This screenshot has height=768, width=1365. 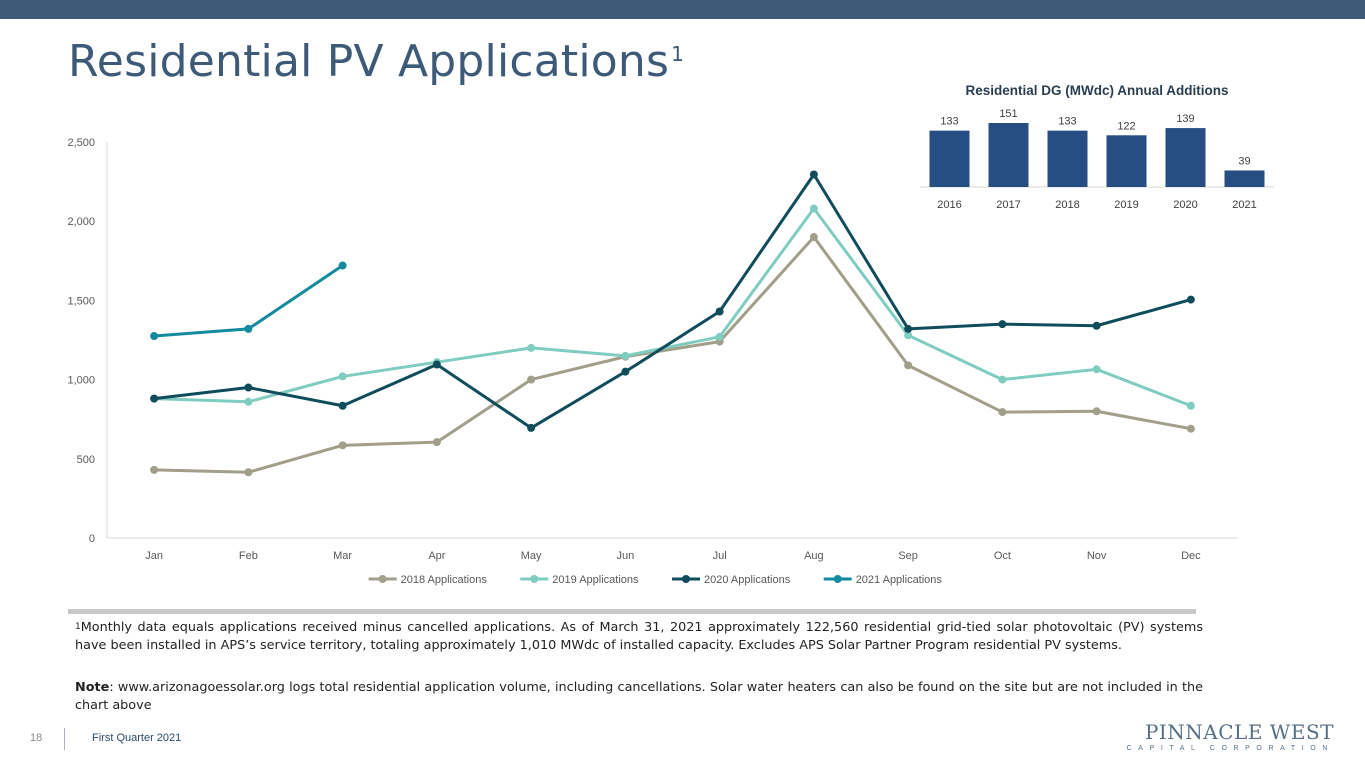 I want to click on bar-value-label: 151, so click(x=1008, y=114).